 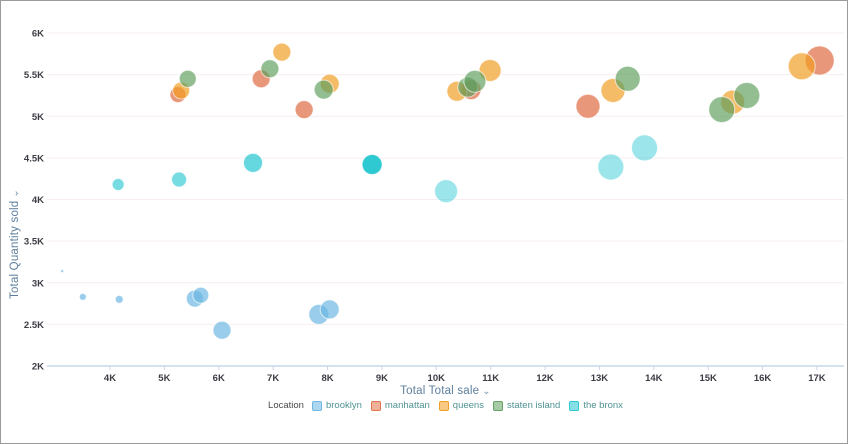 I want to click on y-tick-label: 4.5K, so click(x=34, y=158).